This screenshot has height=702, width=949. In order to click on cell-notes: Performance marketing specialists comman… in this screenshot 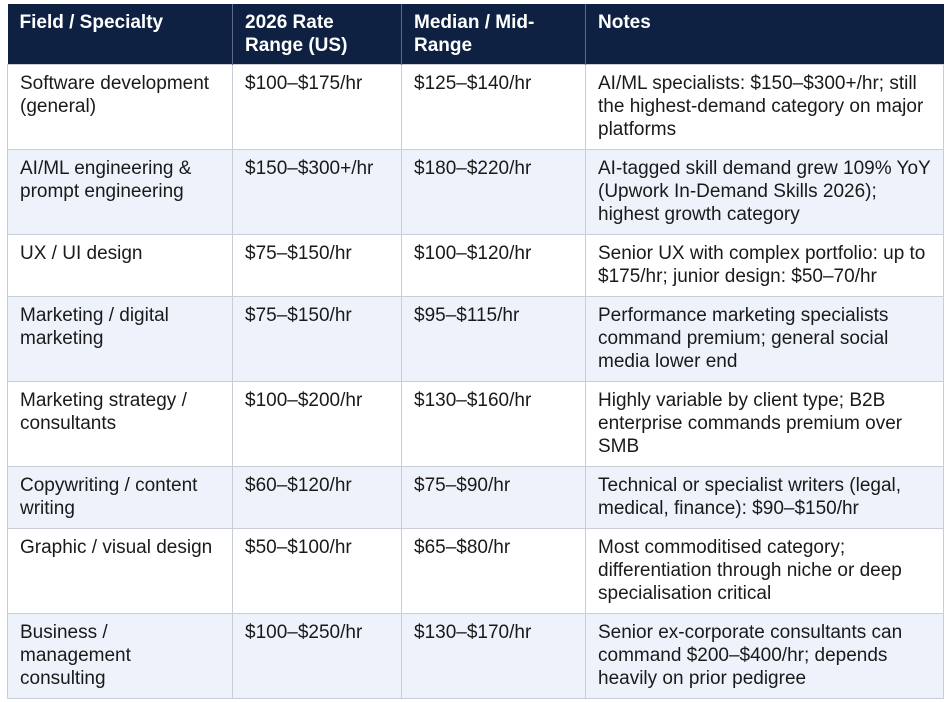, I will do `click(764, 339)`.